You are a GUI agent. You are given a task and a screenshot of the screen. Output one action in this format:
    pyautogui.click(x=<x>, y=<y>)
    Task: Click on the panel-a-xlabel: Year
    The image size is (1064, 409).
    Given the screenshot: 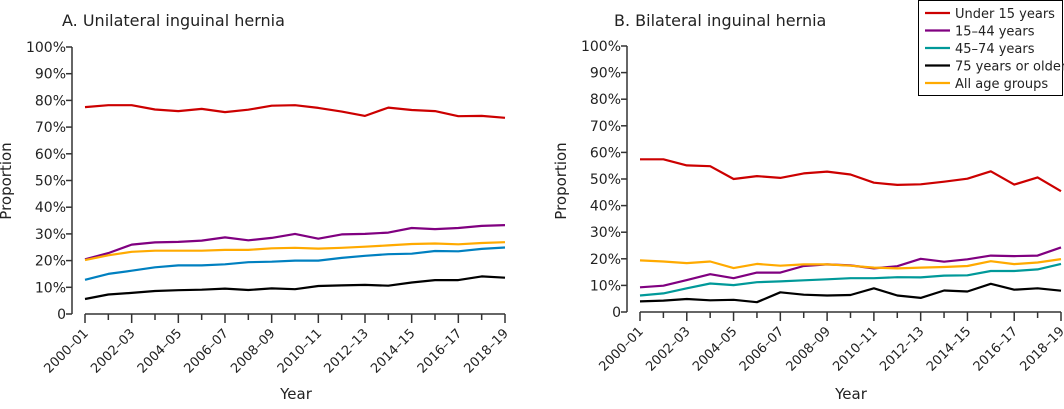 What is the action you would take?
    pyautogui.click(x=296, y=394)
    